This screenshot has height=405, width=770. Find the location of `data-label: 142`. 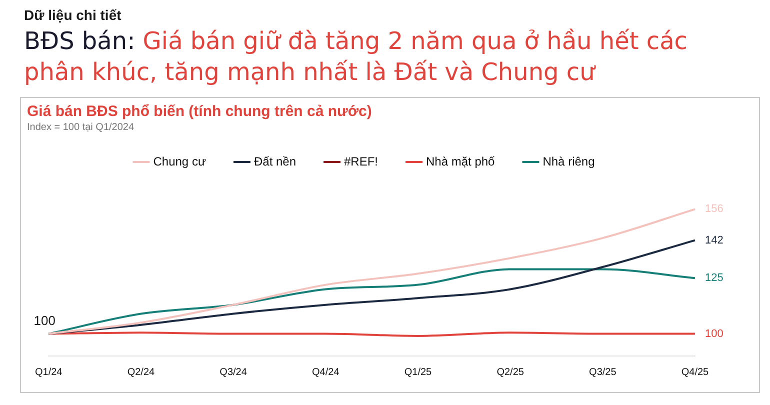

data-label: 142 is located at coordinates (714, 240).